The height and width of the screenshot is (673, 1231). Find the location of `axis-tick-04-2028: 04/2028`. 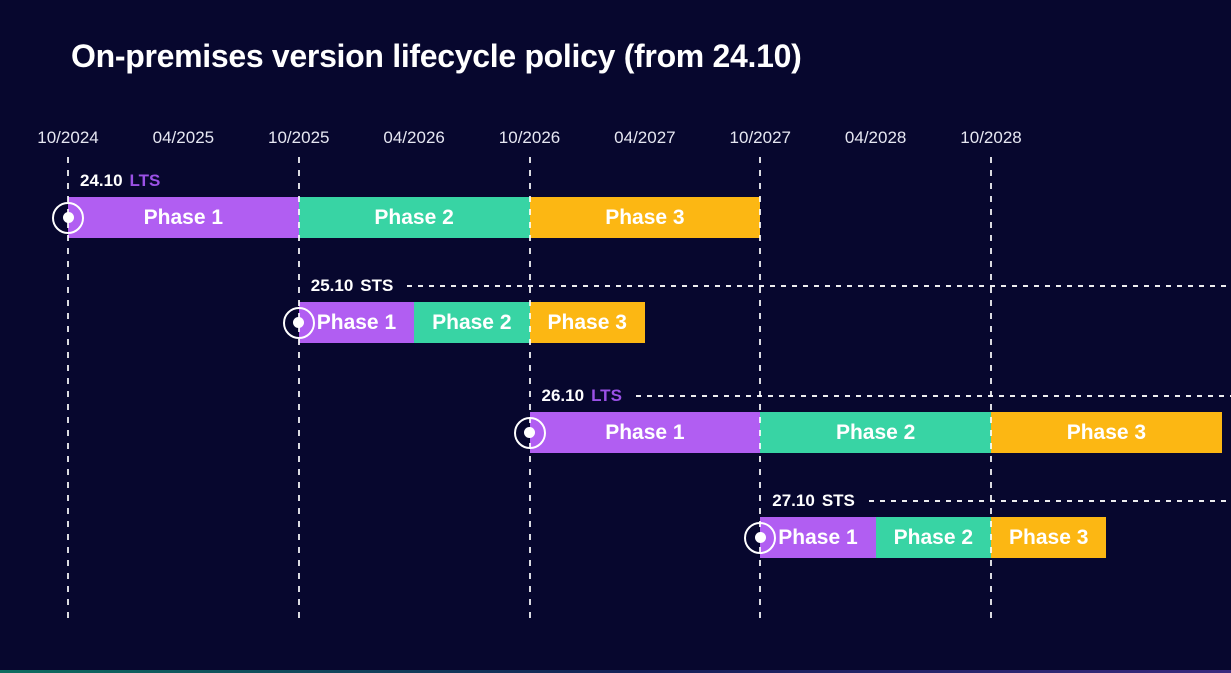

axis-tick-04-2028: 04/2028 is located at coordinates (875, 137).